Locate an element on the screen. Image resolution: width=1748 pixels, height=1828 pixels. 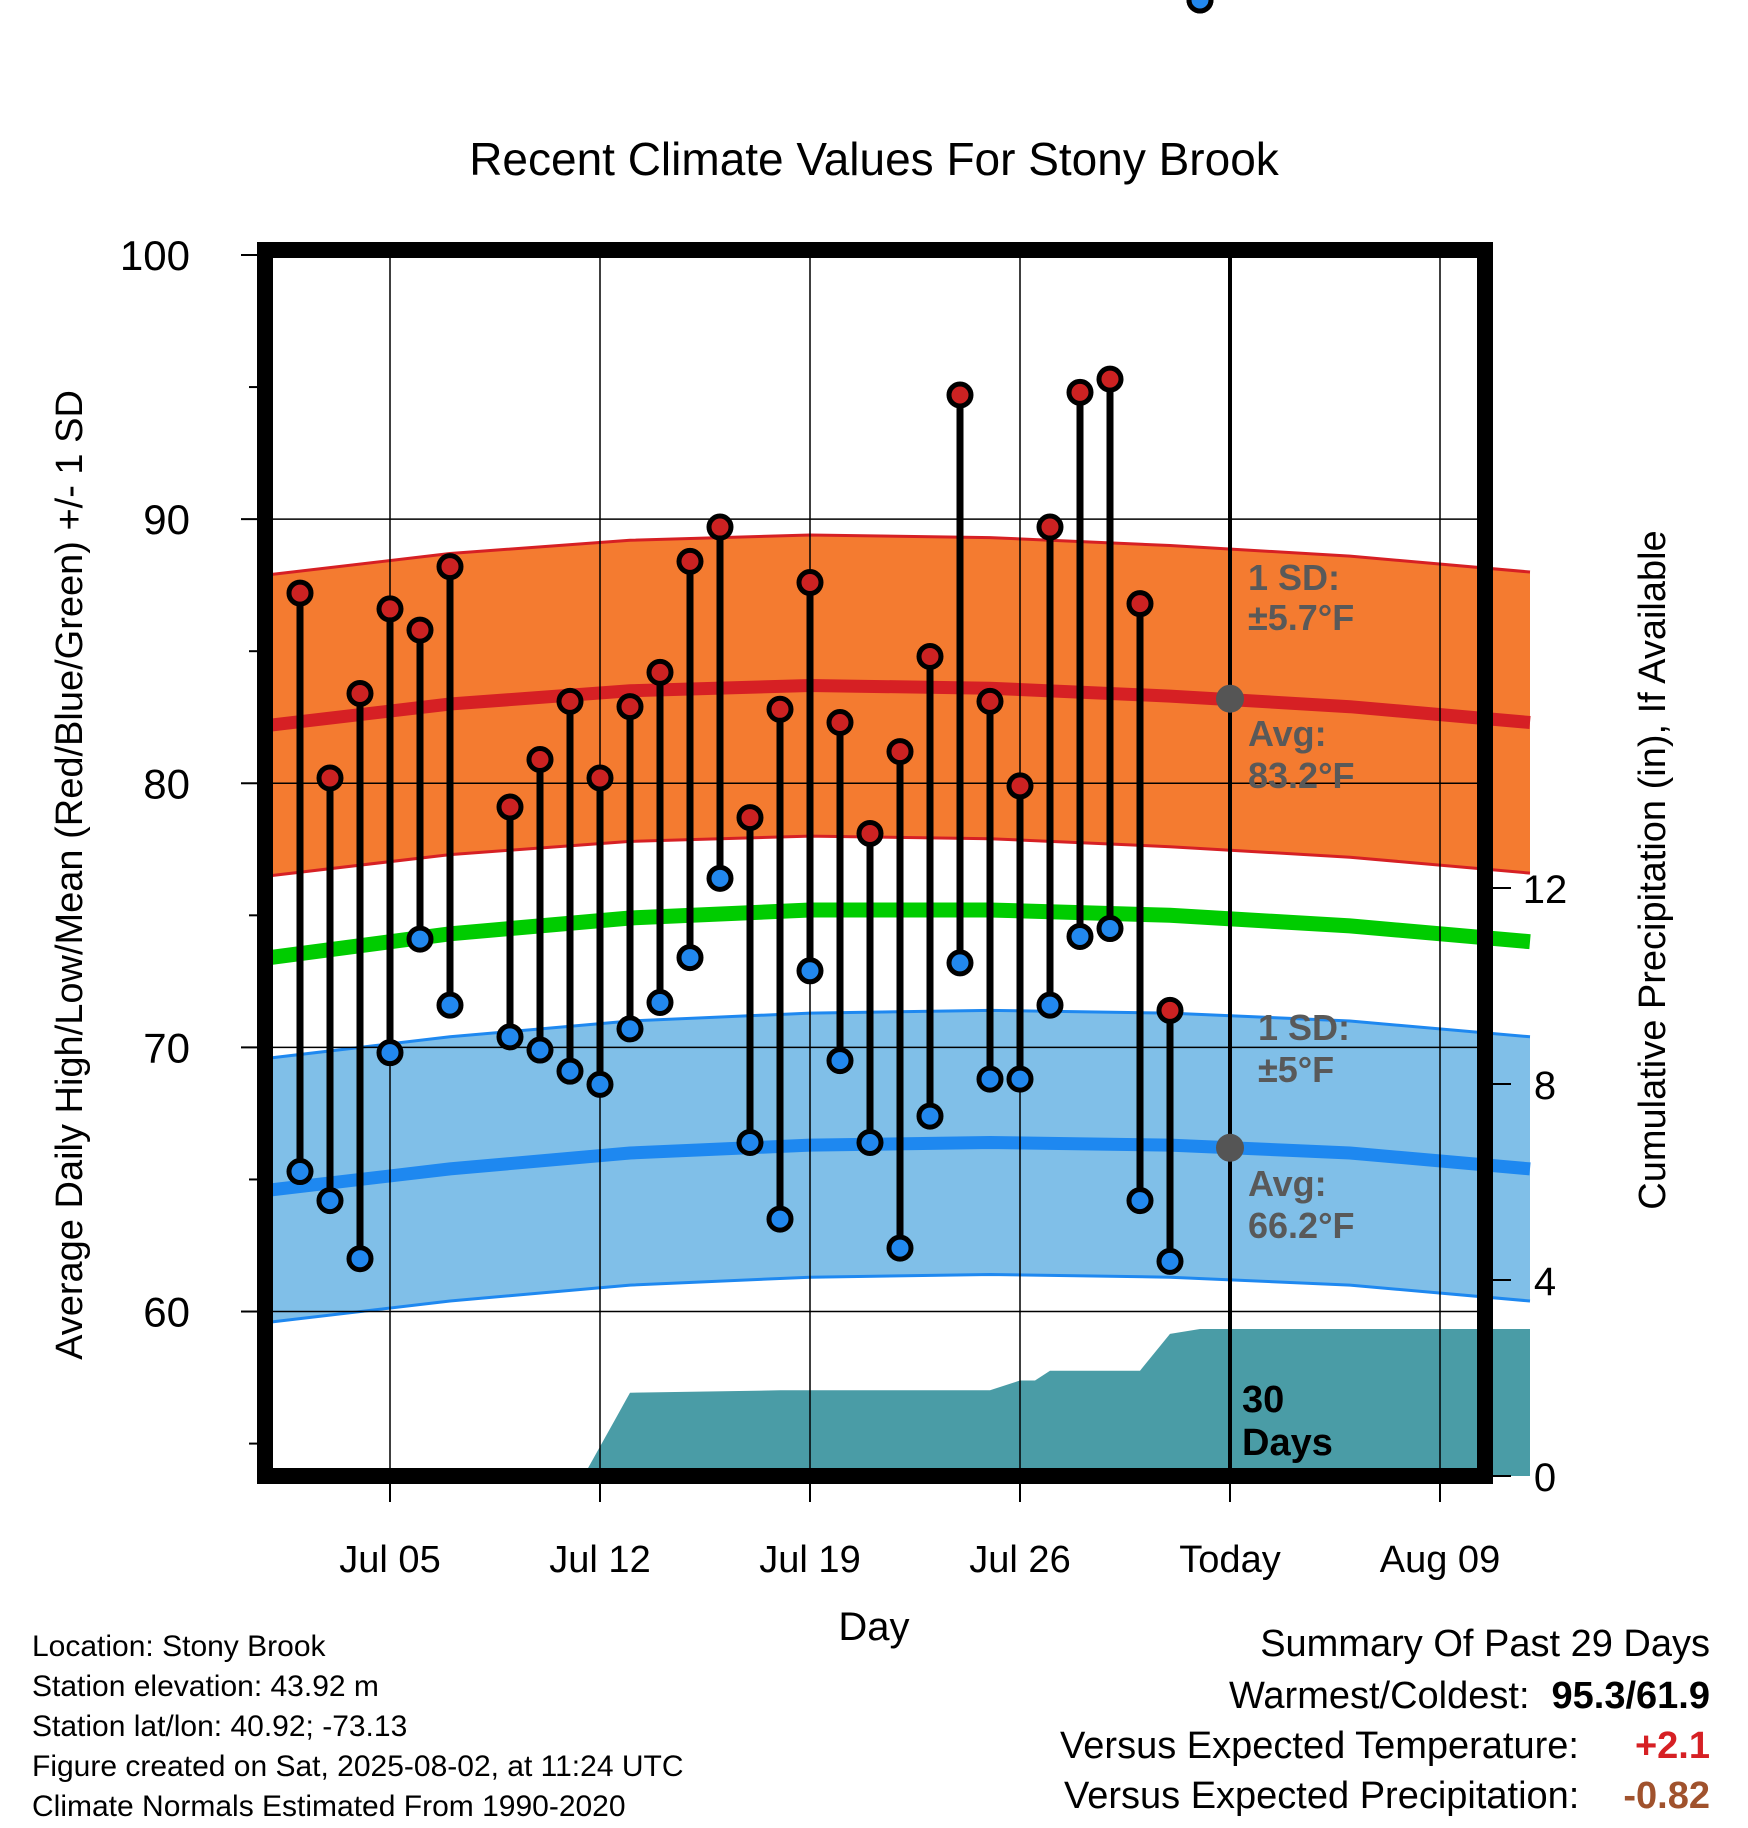
high-sd-label: 1 SD: is located at coordinates (1294, 577).